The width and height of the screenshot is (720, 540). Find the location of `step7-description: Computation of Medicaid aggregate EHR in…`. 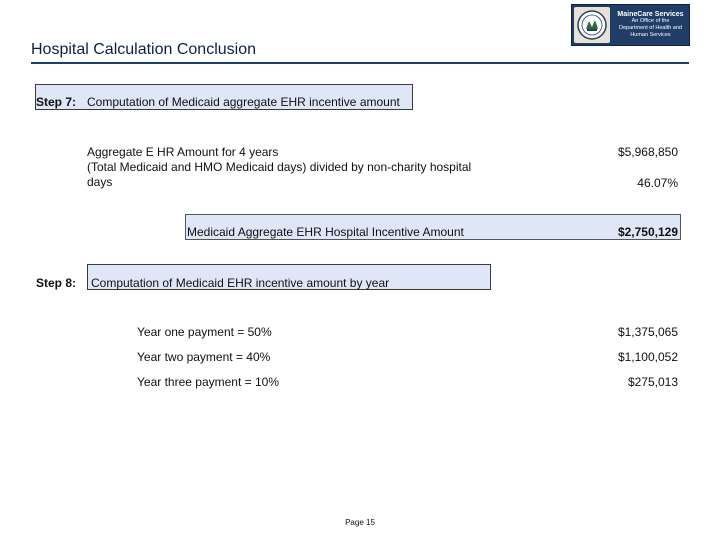

step7-description: Computation of Medicaid aggregate EHR in… is located at coordinates (243, 102).